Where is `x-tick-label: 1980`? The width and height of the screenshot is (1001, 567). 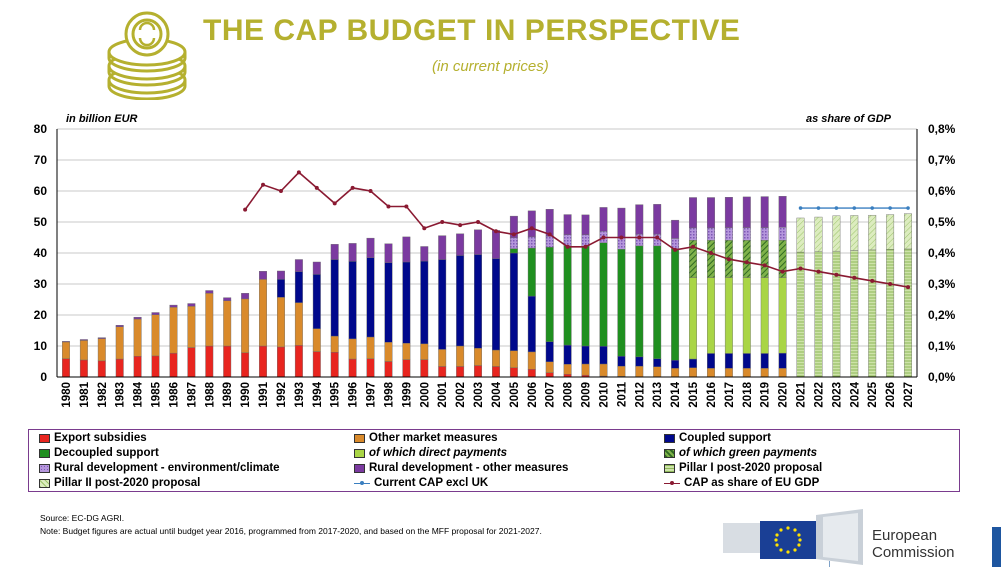 x-tick-label: 1980 is located at coordinates (67, 395).